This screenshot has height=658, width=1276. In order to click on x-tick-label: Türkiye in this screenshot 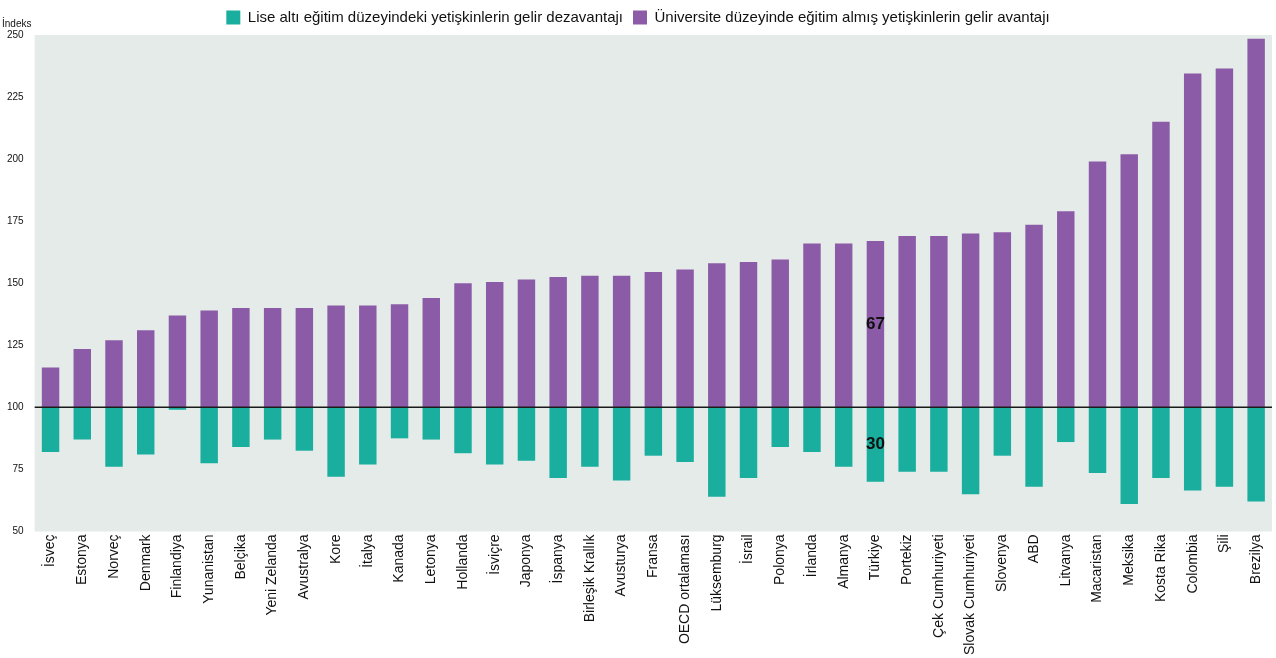, I will do `click(874, 557)`.